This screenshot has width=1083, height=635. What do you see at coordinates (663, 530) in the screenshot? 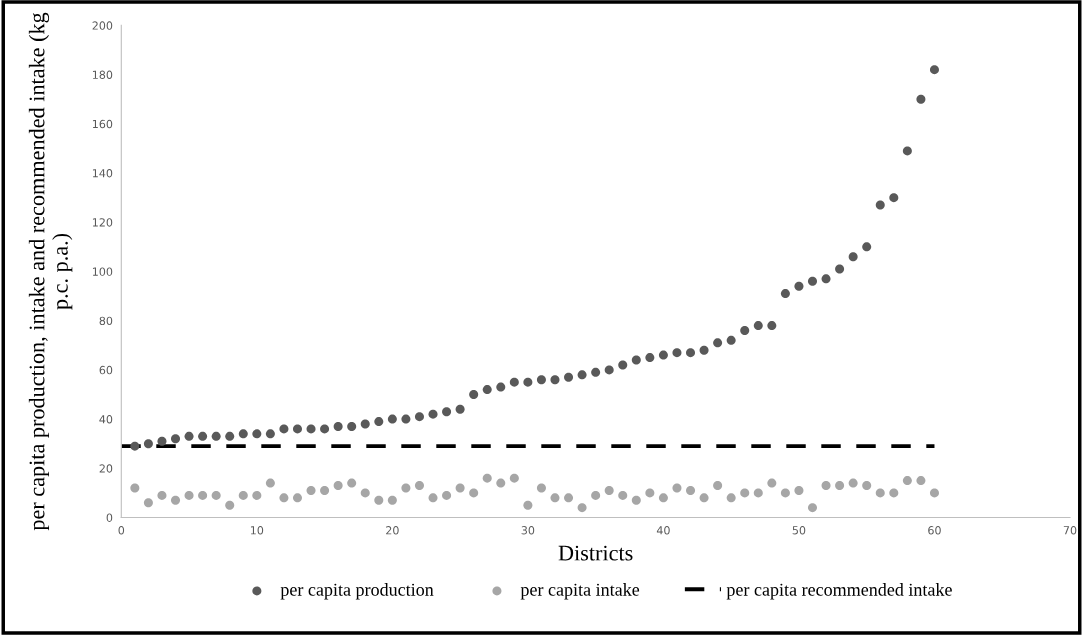
I see `x-tick-label: 40` at bounding box center [663, 530].